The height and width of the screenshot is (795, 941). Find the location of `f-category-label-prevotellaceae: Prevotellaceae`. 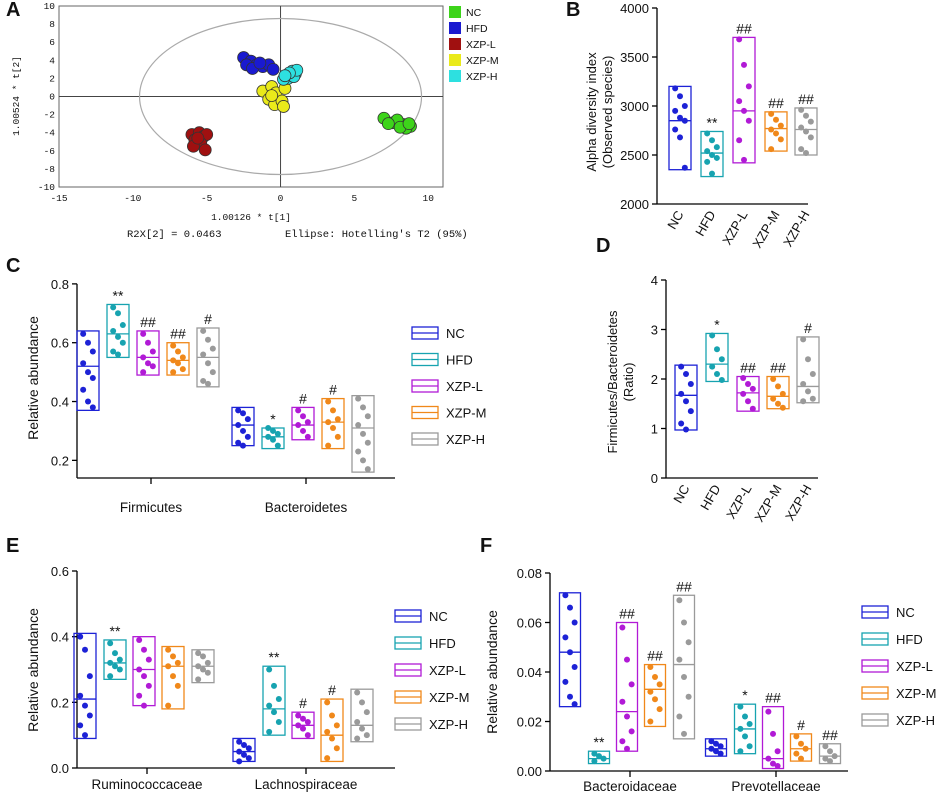

f-category-label-prevotellaceae: Prevotellaceae is located at coordinates (775, 786).